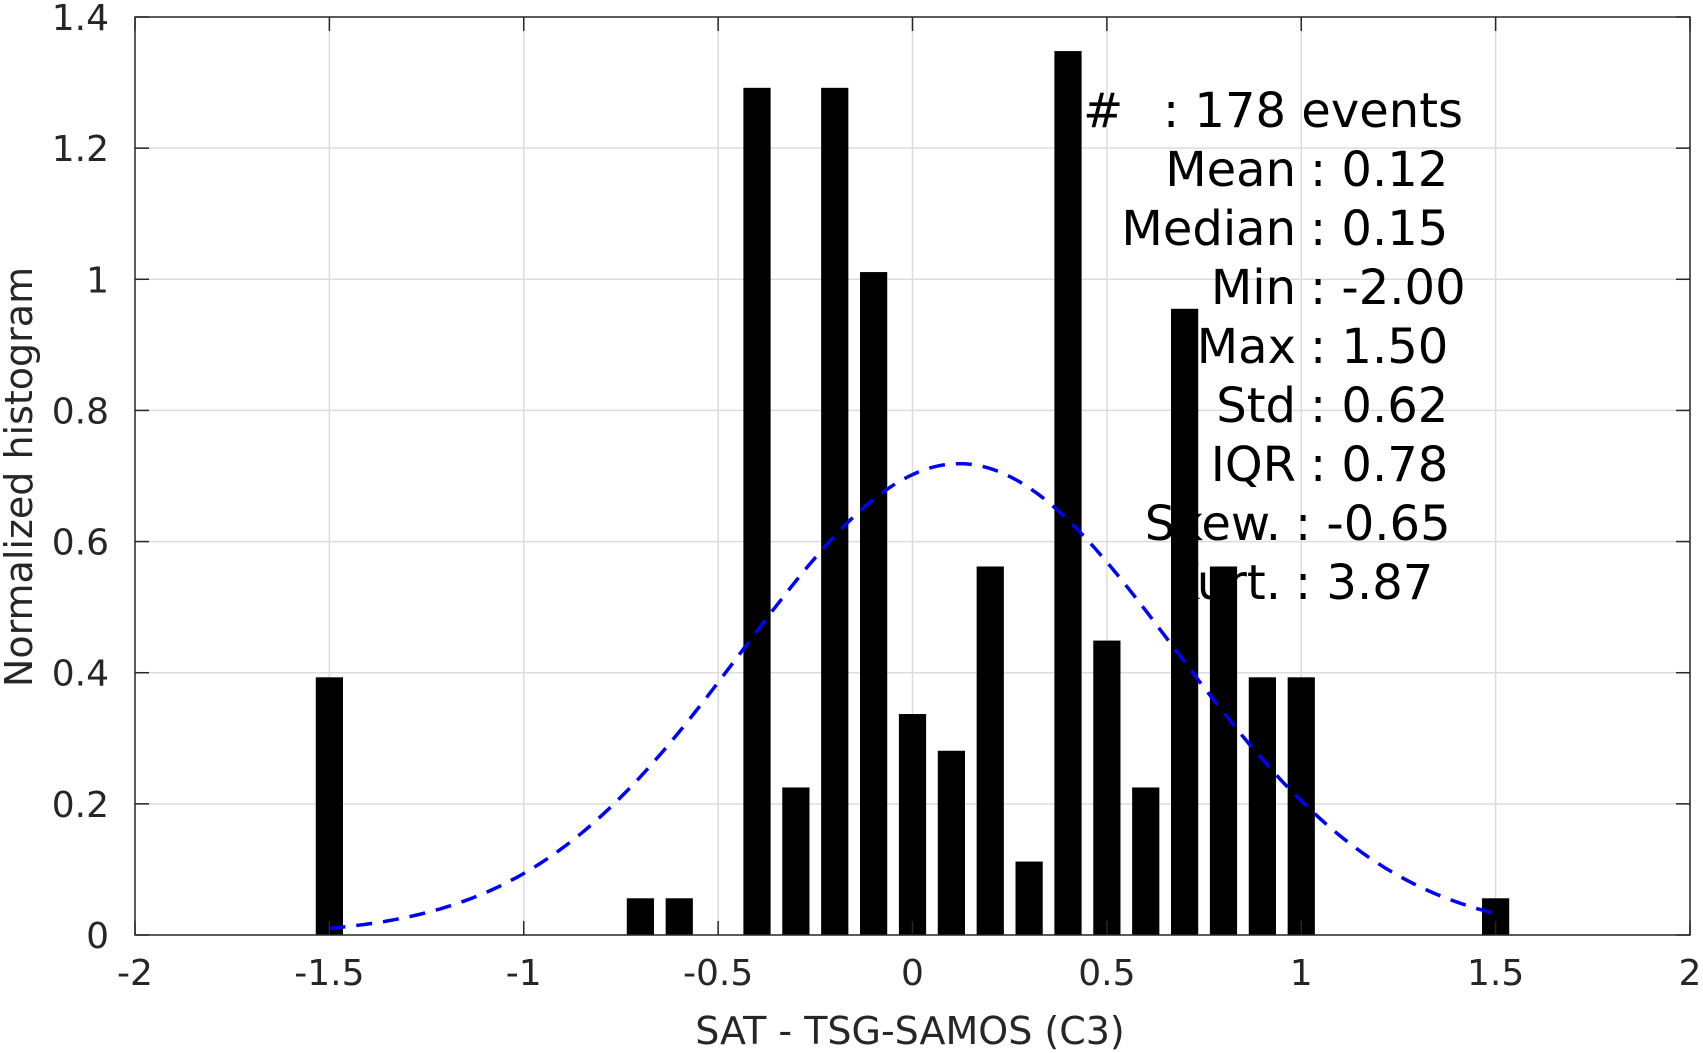 The width and height of the screenshot is (1703, 1053). What do you see at coordinates (1388, 288) in the screenshot?
I see `stat-value: : -2.00` at bounding box center [1388, 288].